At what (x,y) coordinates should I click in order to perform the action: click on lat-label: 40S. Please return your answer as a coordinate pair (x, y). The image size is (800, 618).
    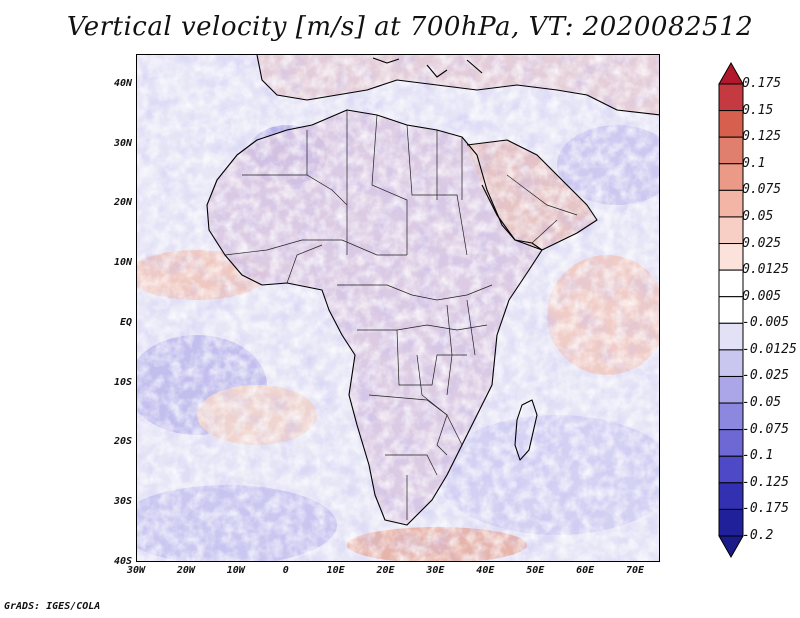
    Looking at the image, I should click on (122, 561).